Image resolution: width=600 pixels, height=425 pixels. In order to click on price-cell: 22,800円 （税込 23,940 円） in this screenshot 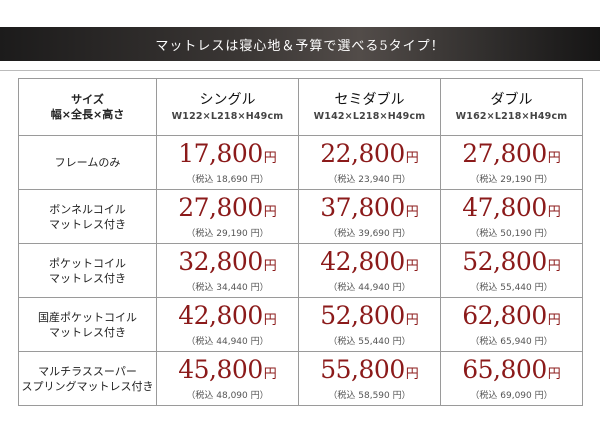, I will do `click(369, 162)`.